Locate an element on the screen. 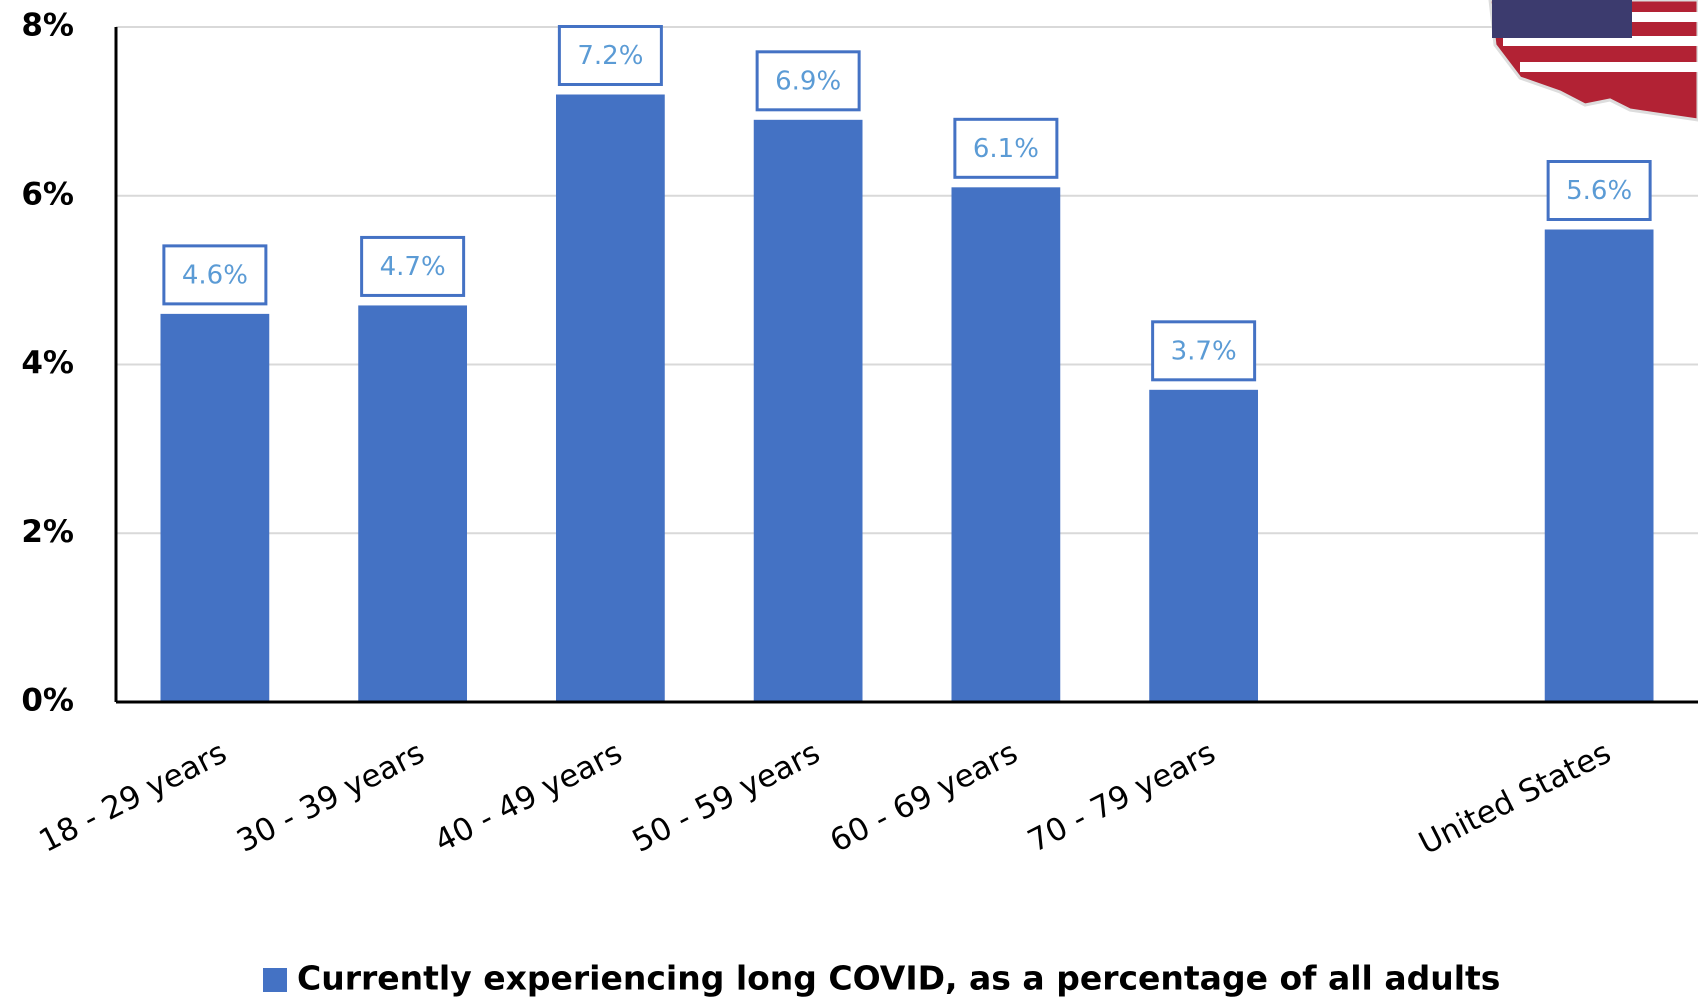 Image resolution: width=1698 pixels, height=1001 pixels. x-tick-label: 60 - 69 years is located at coordinates (923, 797).